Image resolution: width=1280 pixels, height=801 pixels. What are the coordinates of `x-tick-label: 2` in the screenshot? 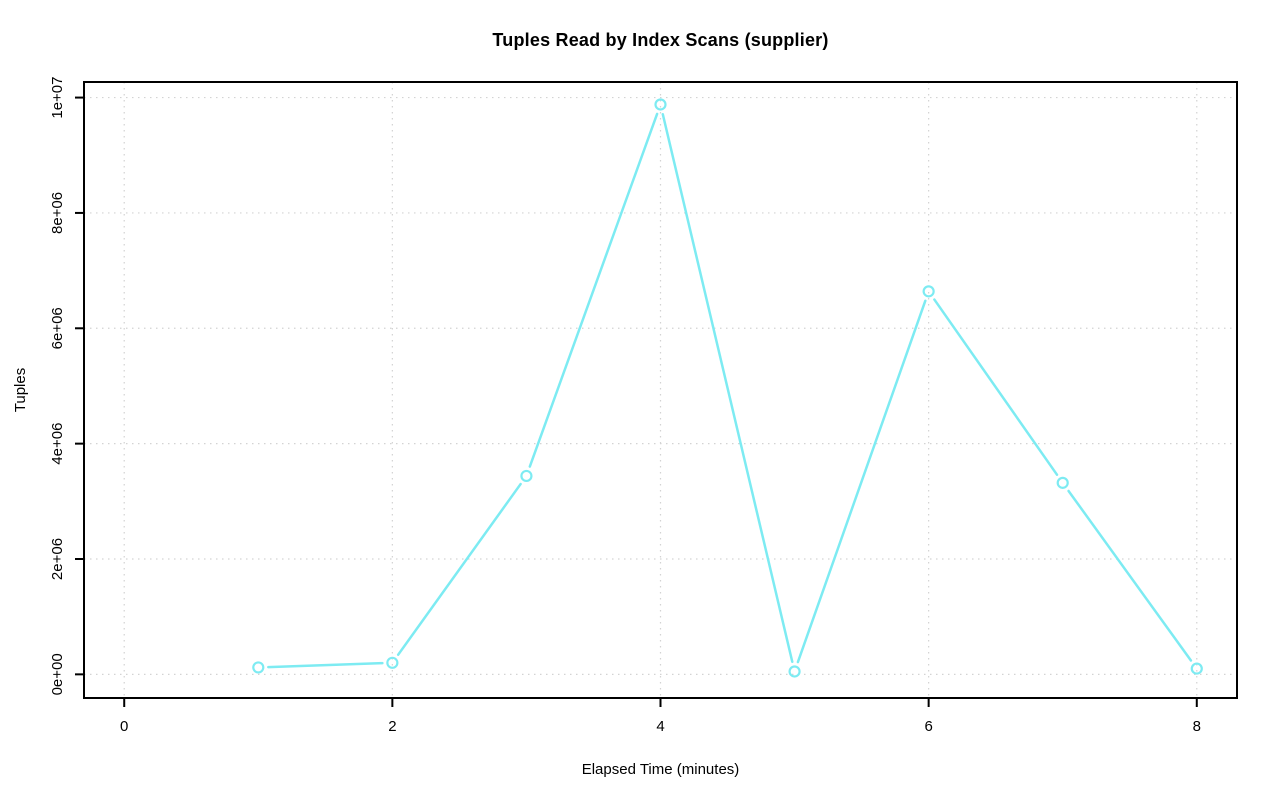 It's located at (392, 726).